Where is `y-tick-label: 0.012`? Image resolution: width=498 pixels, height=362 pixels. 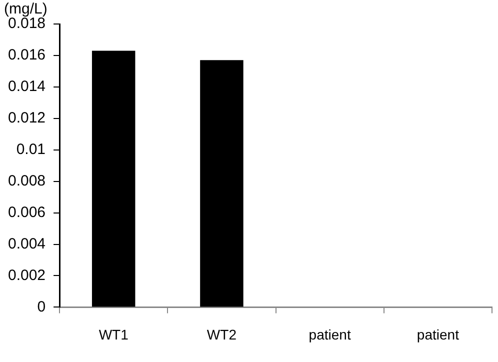 y-tick-label: 0.012 is located at coordinates (27, 118).